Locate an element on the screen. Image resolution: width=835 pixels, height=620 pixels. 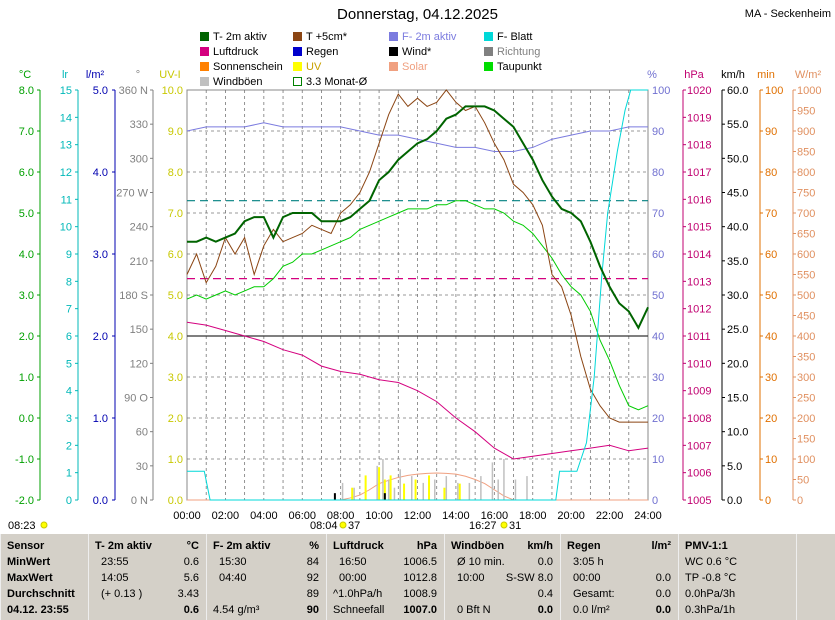
axis-tick-hpa: 1019 is located at coordinates (699, 118).